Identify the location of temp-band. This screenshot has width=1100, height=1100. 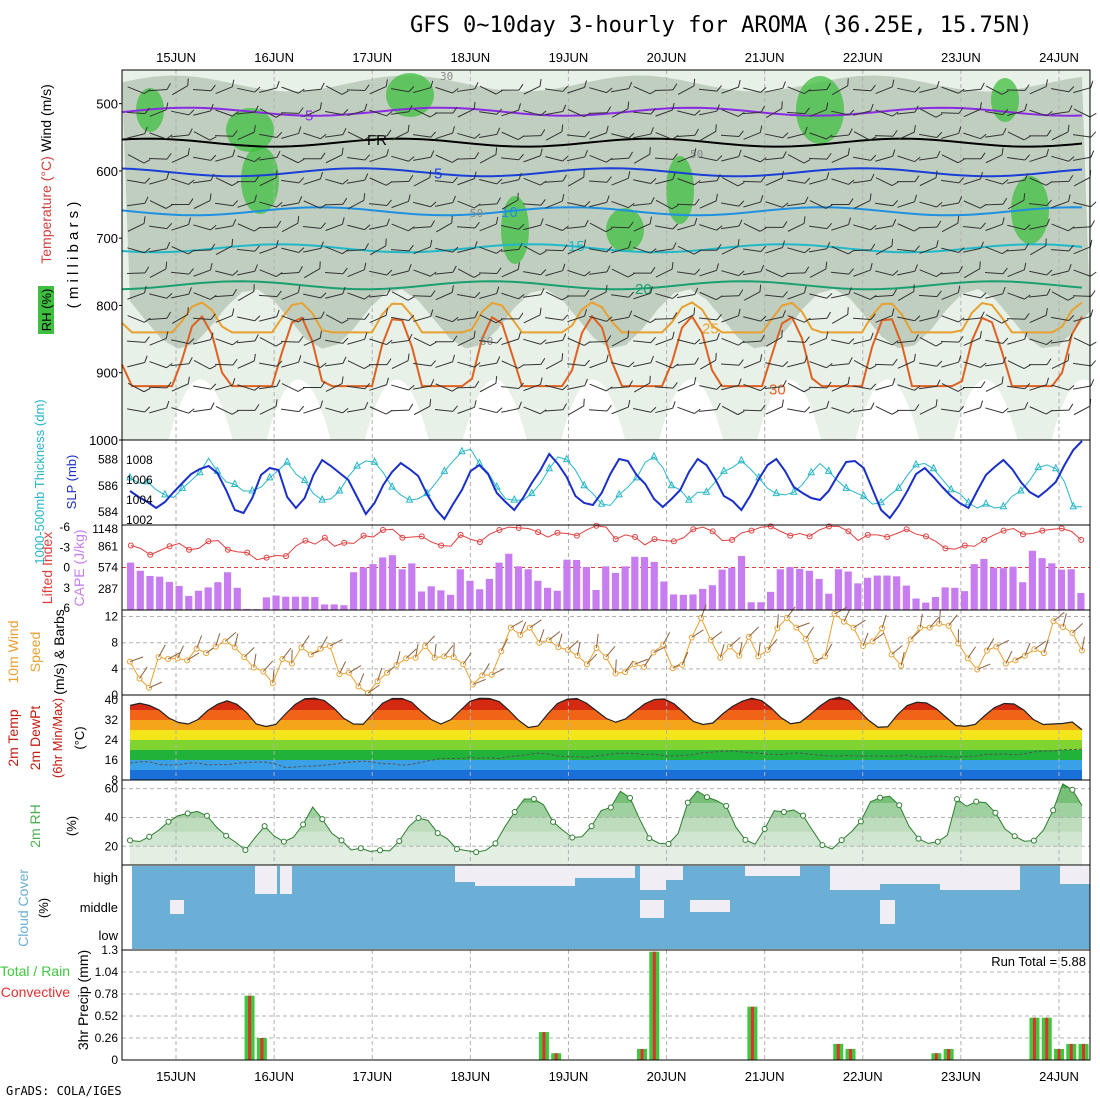
(606, 705).